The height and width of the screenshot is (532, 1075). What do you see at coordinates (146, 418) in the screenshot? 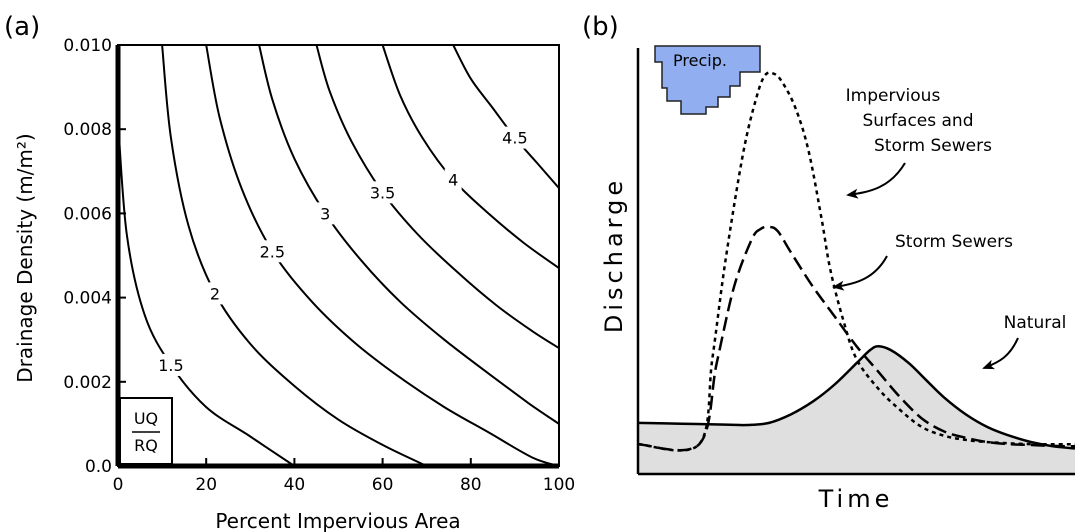
I see `ratio-numerator: UQ` at bounding box center [146, 418].